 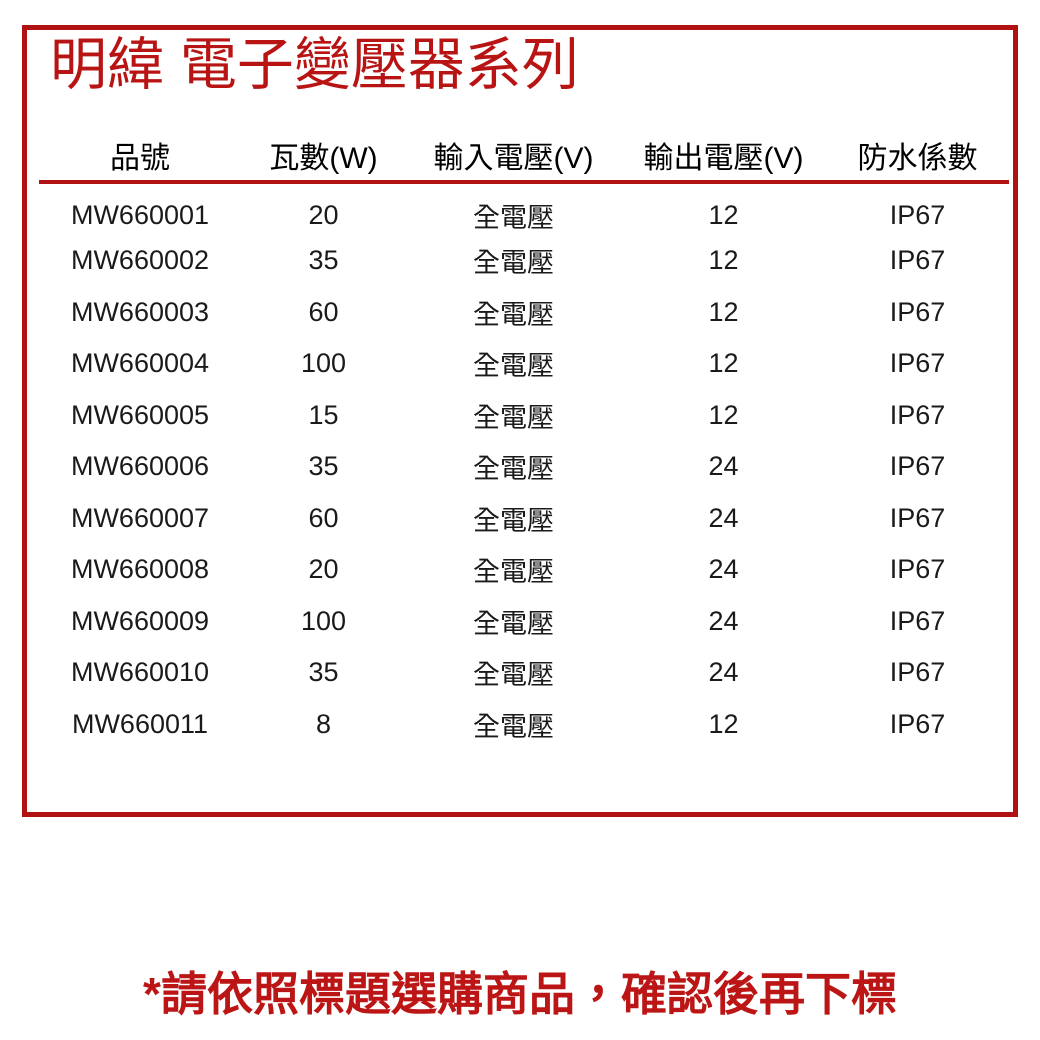 I want to click on page-title: 明緯 電子變壓器系列, so click(x=314, y=65).